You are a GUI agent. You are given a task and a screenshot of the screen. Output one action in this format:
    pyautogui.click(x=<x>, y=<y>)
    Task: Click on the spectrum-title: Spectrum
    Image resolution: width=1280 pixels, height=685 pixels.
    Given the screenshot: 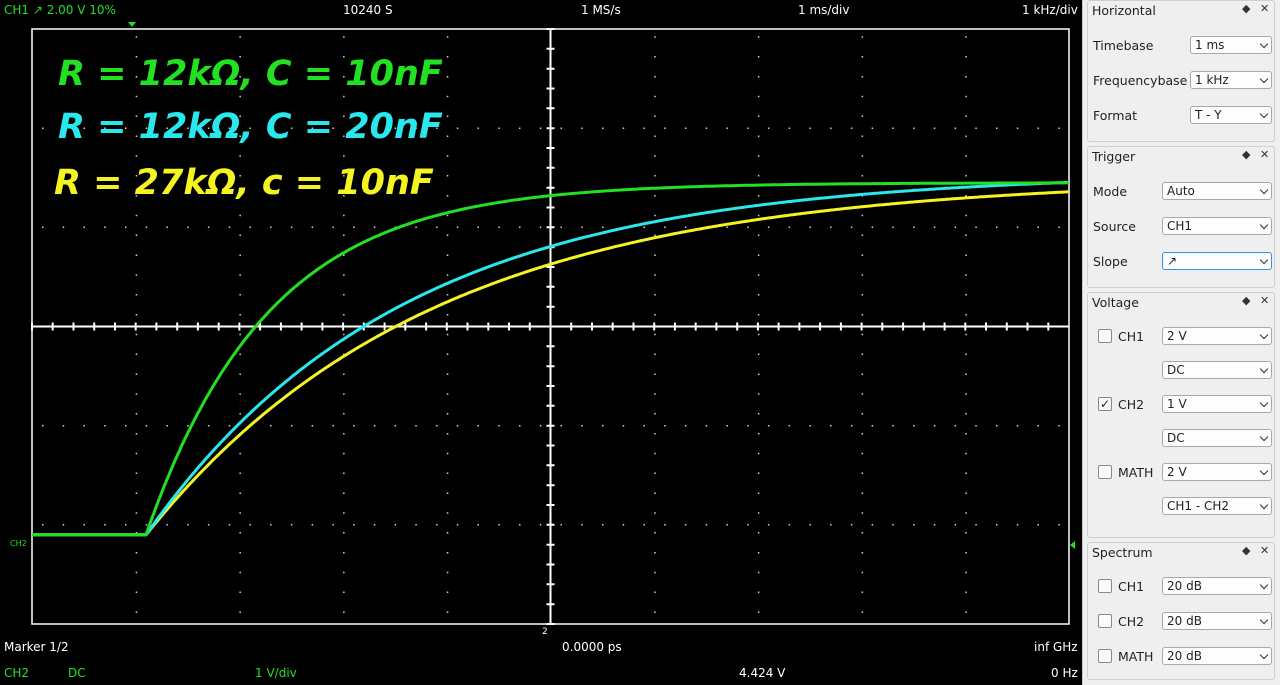 What is the action you would take?
    pyautogui.click(x=1122, y=552)
    